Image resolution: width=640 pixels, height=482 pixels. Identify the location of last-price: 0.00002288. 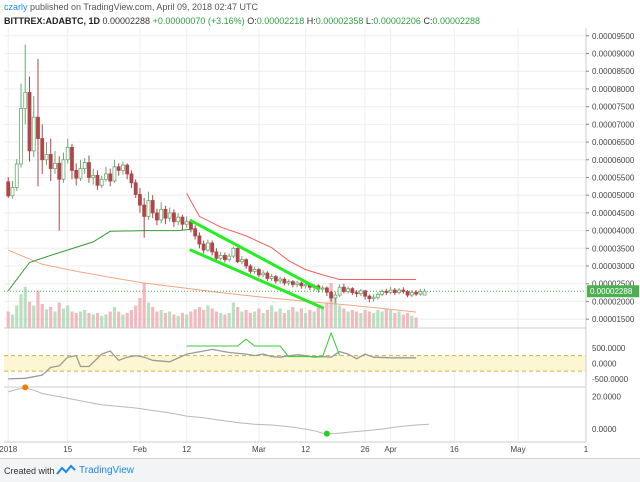
(126, 21).